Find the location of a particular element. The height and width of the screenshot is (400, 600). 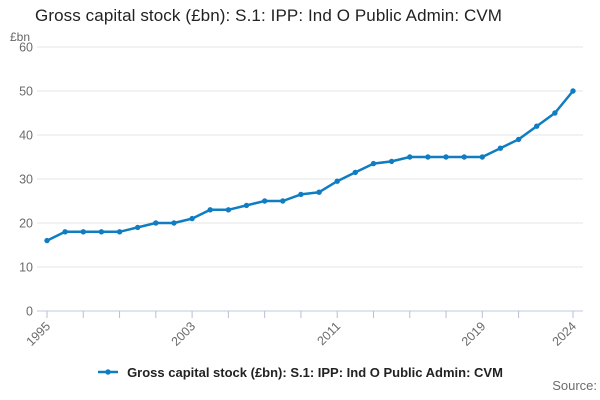

y-tick-label: 10 is located at coordinates (26, 268).